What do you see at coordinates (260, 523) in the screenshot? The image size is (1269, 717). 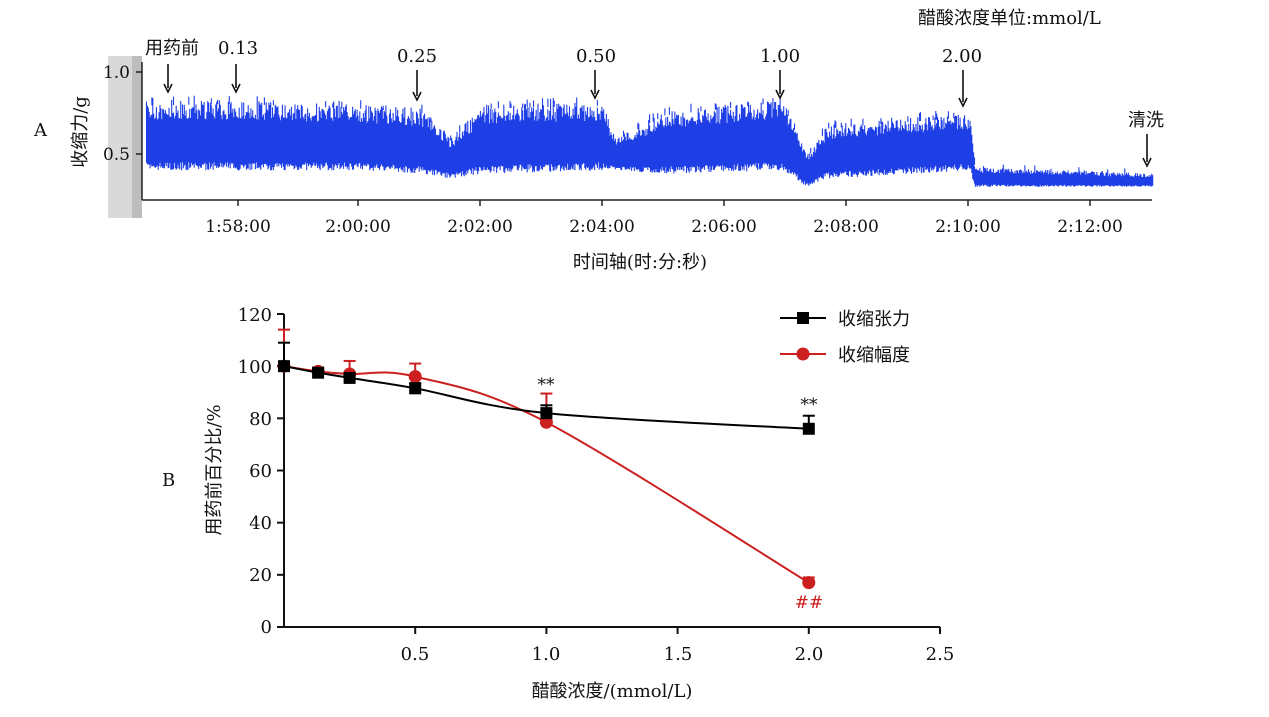 I see `panel-b-ytick-label: 40` at bounding box center [260, 523].